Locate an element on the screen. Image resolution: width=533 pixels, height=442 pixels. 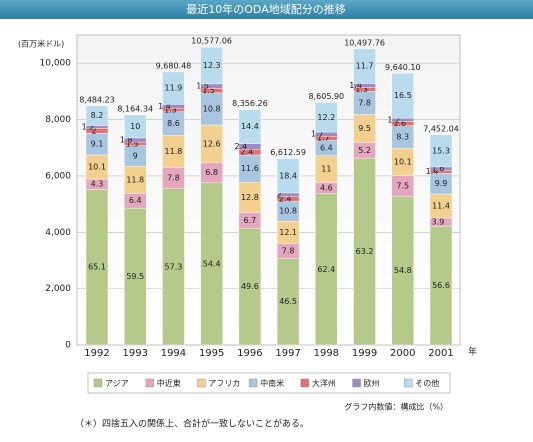
y-tick-label: 2,000 is located at coordinates (58, 289).